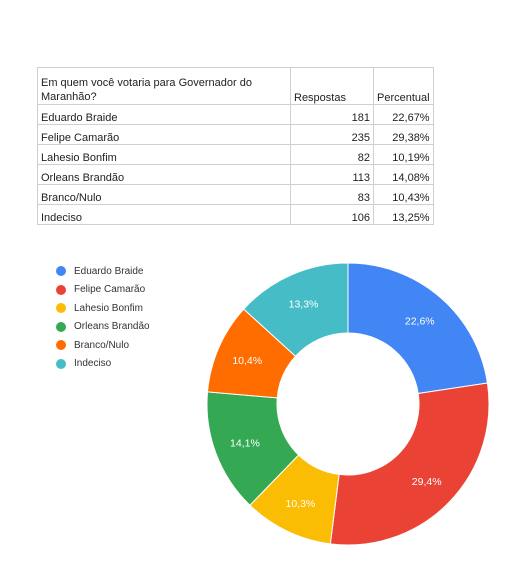 This screenshot has height=572, width=529. Describe the element at coordinates (300, 504) in the screenshot. I see `slice-label: 10,3%` at that location.